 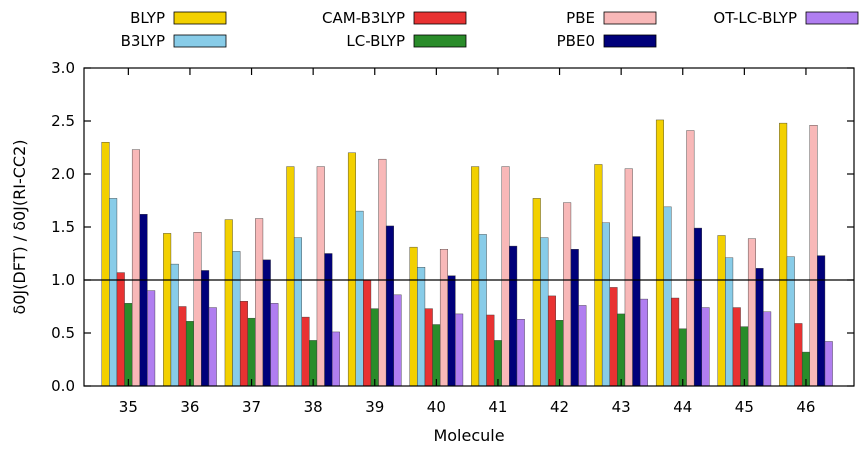 What do you see at coordinates (363, 18) in the screenshot?
I see `legend-label-cam-b3lyp: CAM-B3LYP` at bounding box center [363, 18].